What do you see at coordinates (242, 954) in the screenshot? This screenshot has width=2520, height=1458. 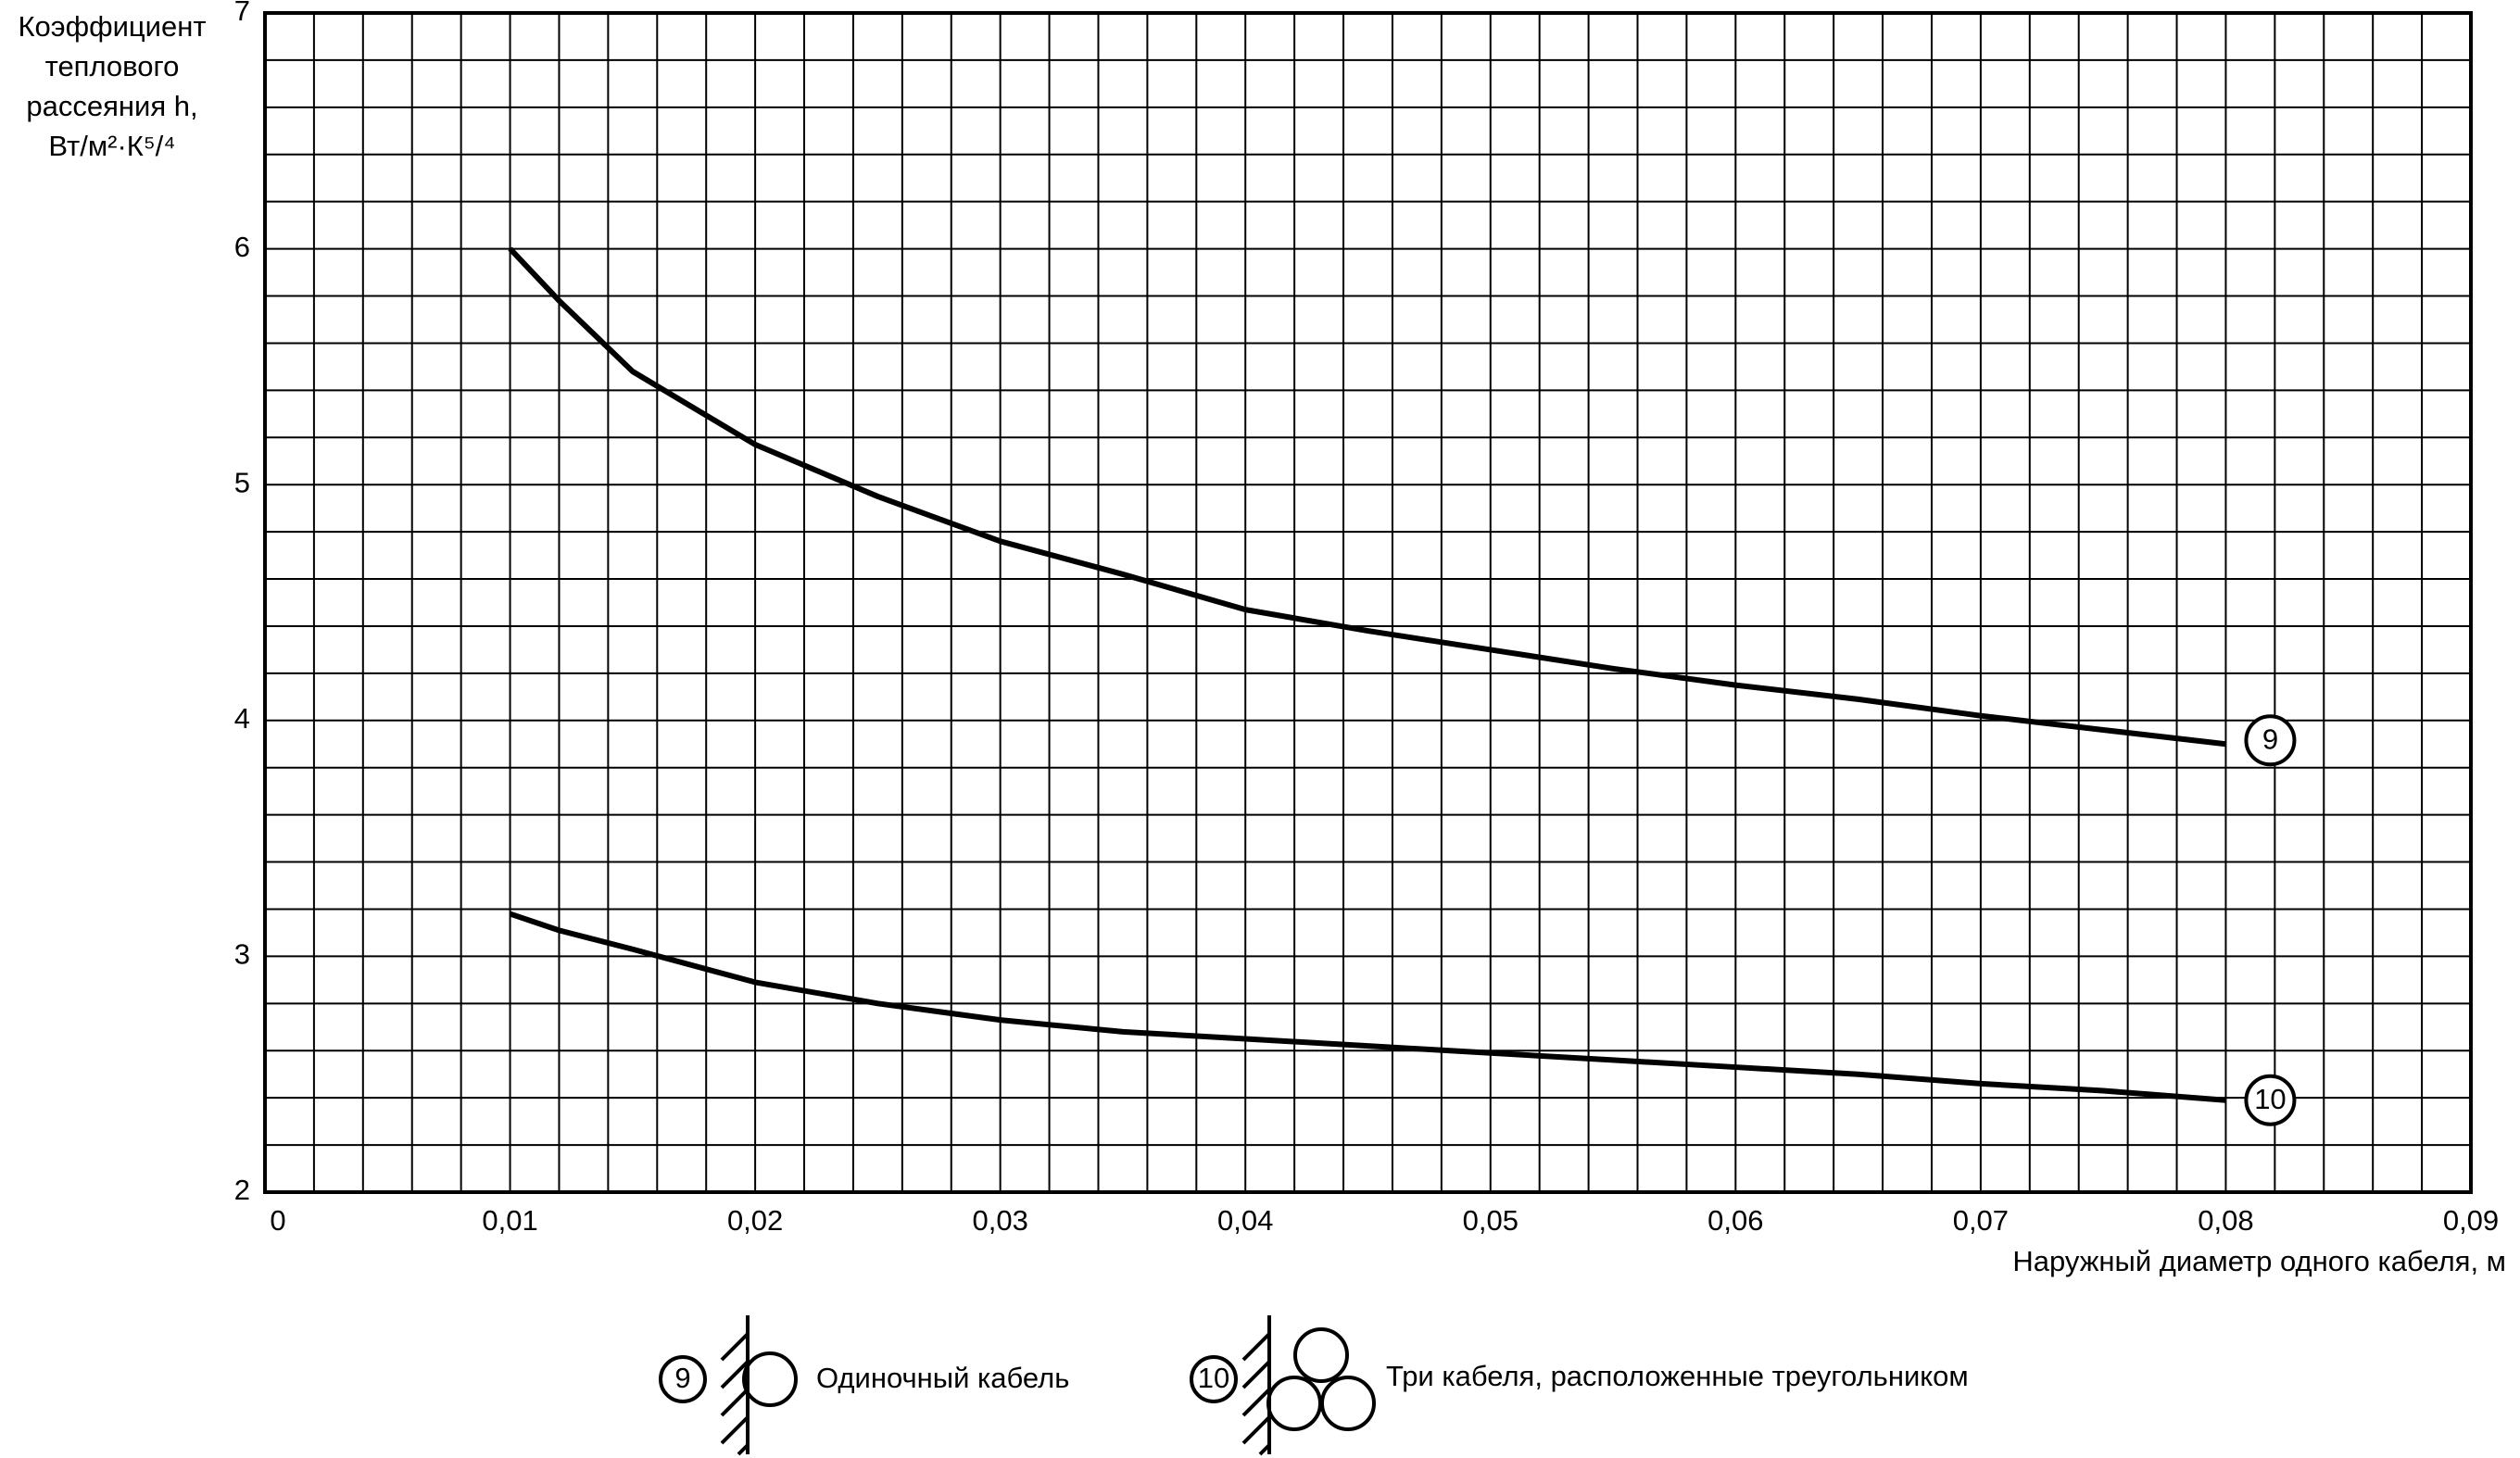 I see `y-tick-label: 3` at bounding box center [242, 954].